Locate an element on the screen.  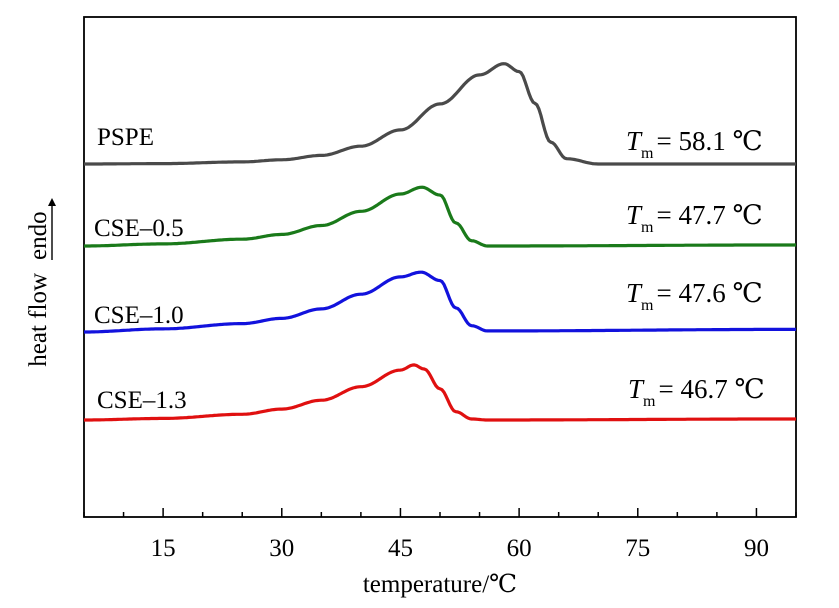
tm-annotation: Tm = 58.1 ℃ is located at coordinates (694, 144).